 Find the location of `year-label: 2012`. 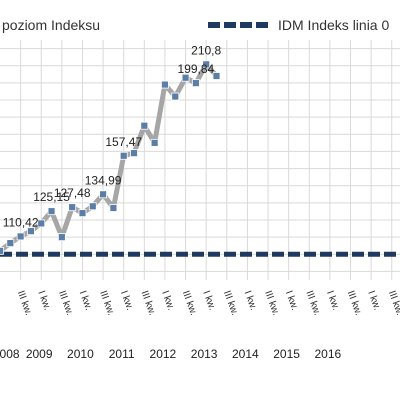

year-label: 2012 is located at coordinates (163, 354).